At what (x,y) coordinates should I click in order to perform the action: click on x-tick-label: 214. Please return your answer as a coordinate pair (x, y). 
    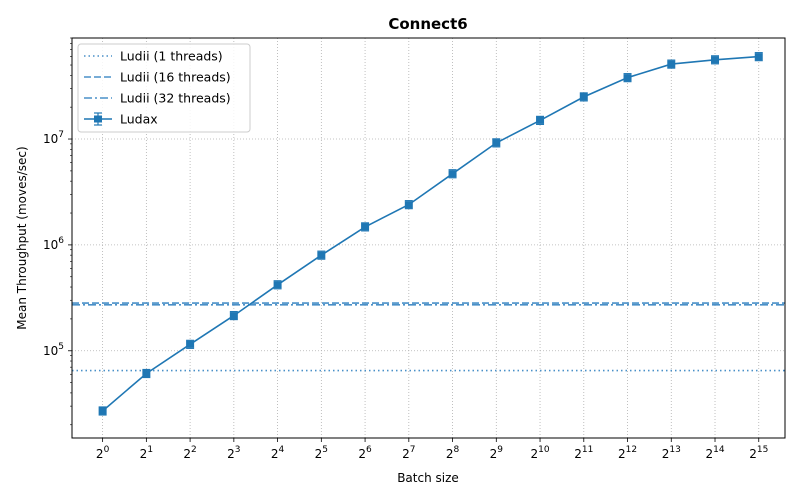
    Looking at the image, I should click on (714, 453).